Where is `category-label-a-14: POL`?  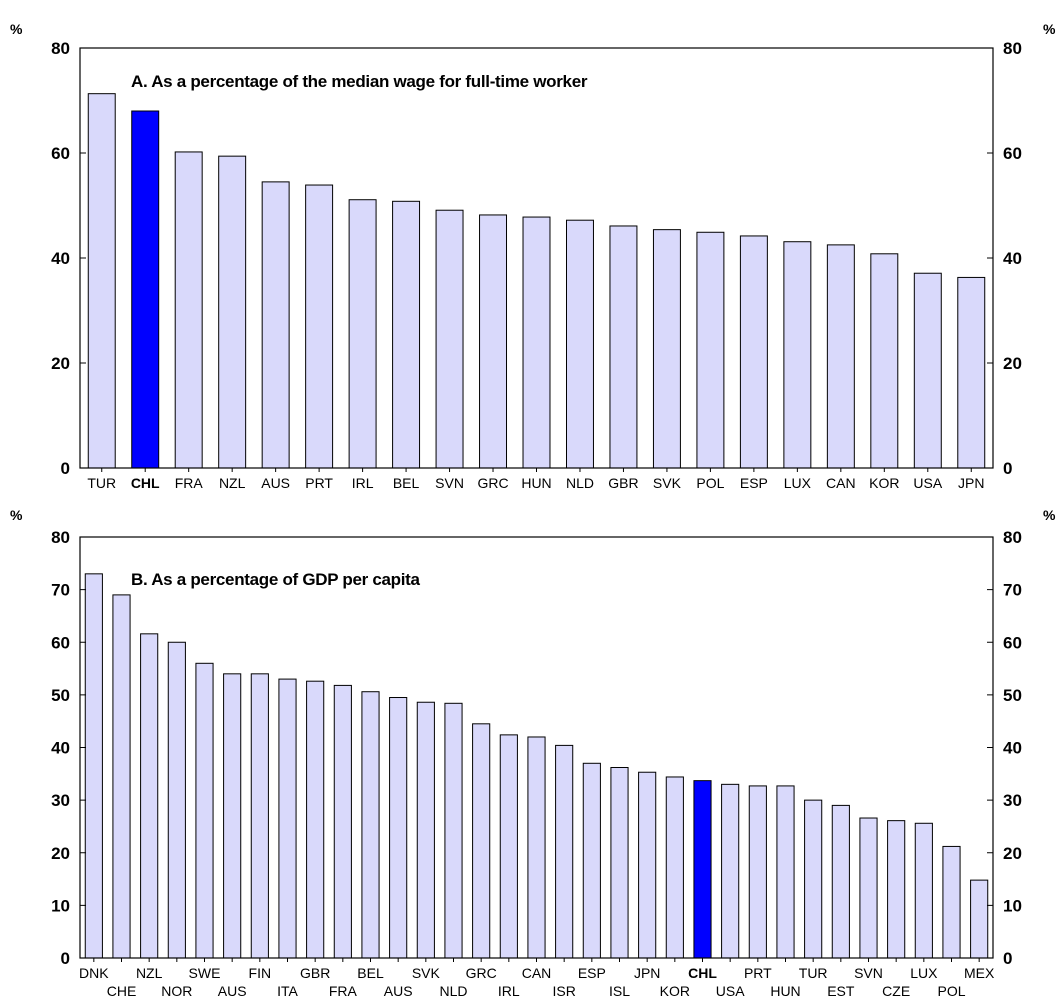 category-label-a-14: POL is located at coordinates (710, 483).